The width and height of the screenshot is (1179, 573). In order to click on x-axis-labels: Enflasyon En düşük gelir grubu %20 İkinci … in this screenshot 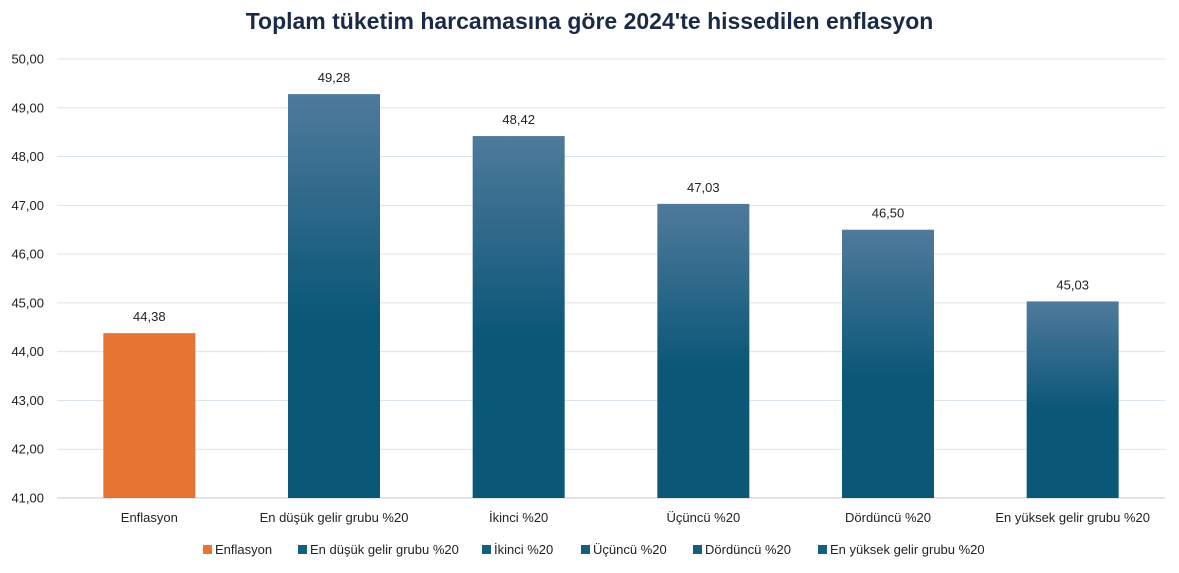, I will do `click(635, 517)`.